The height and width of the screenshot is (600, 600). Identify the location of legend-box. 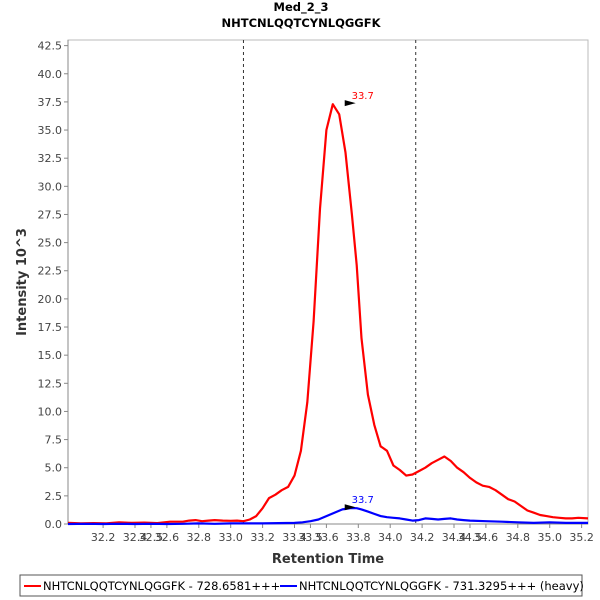
(301, 585).